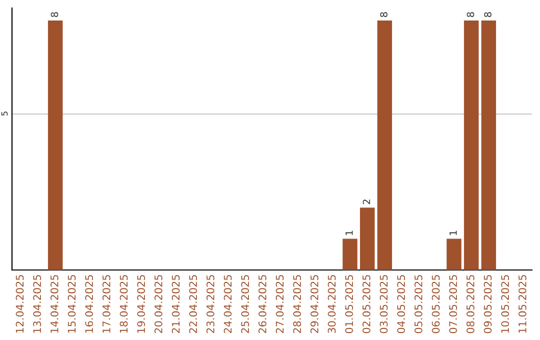 This screenshot has width=540, height=340. I want to click on x-tick-label: 15.04.2025, so click(72, 304).